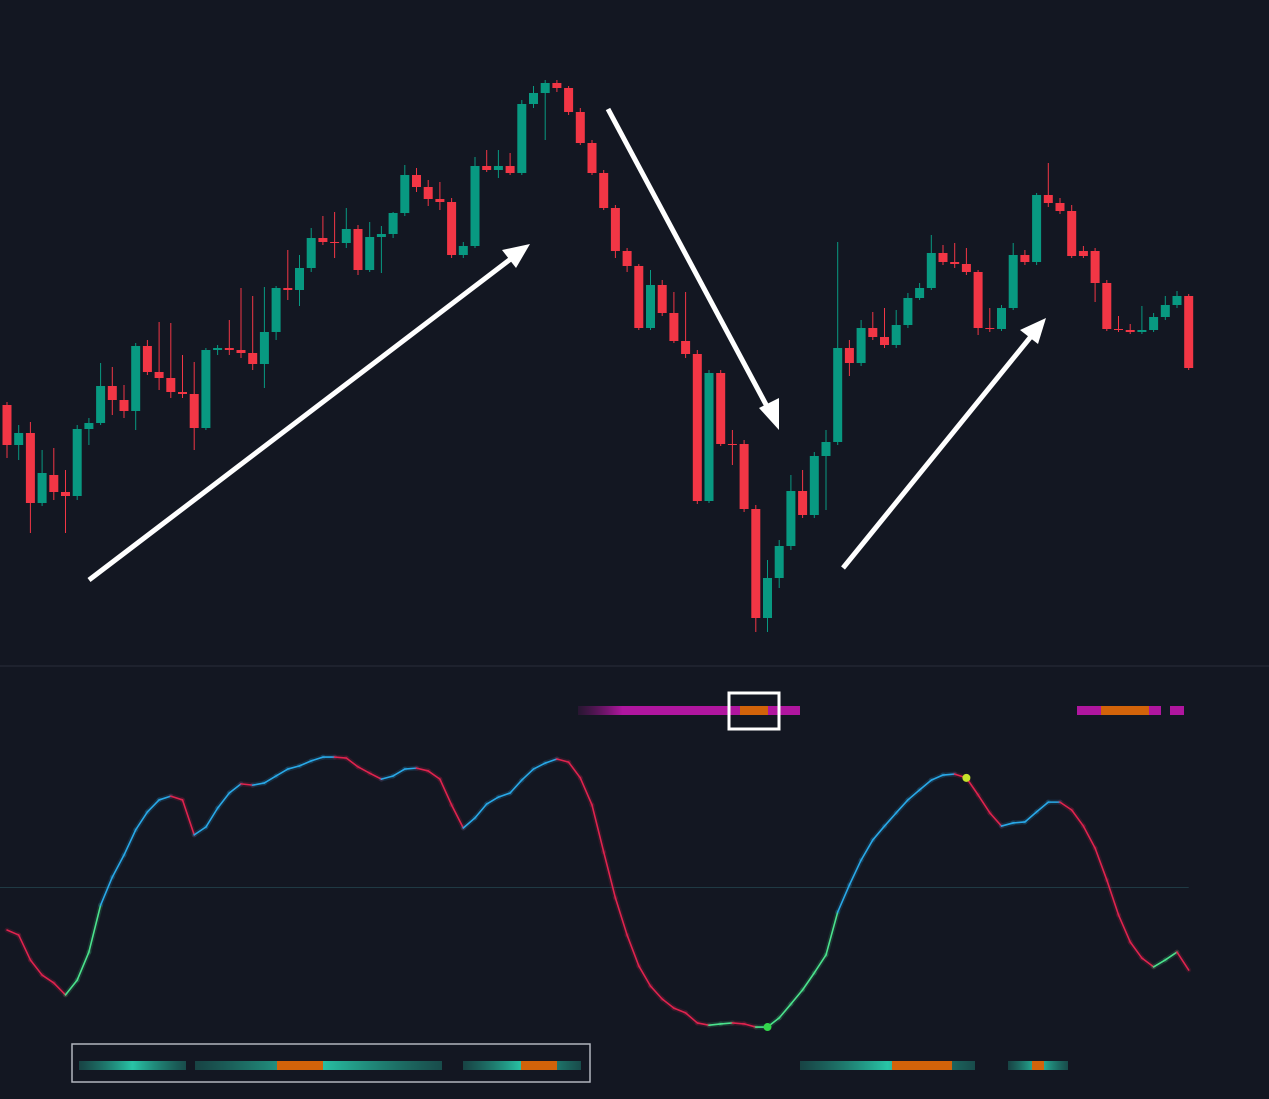 Image resolution: width=1269 pixels, height=1099 pixels. What do you see at coordinates (767, 1027) in the screenshot?
I see `oscillator-marker` at bounding box center [767, 1027].